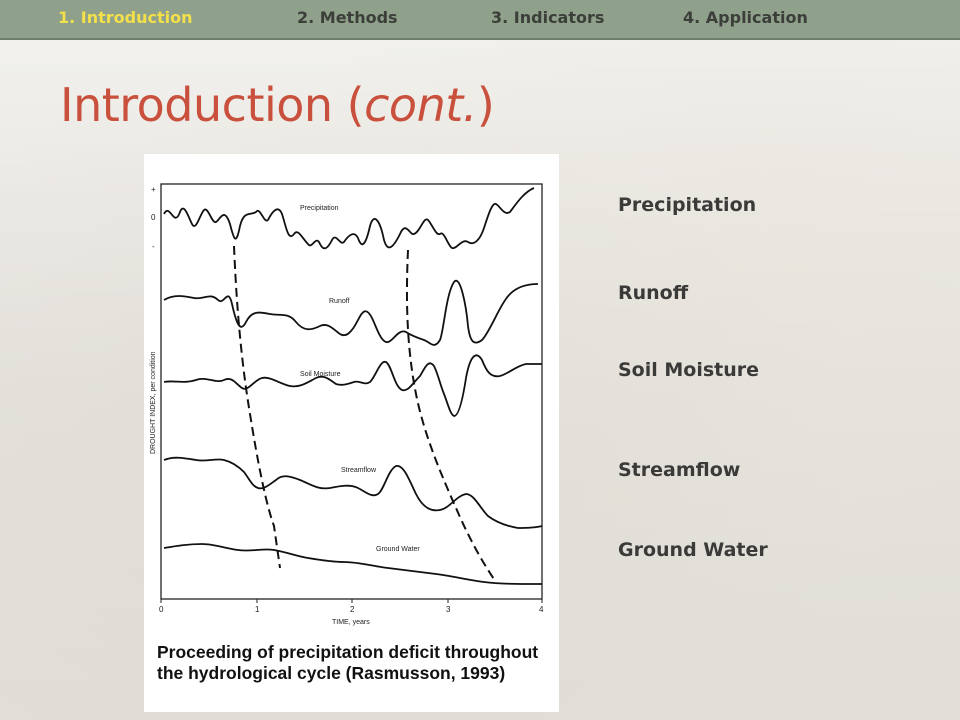  I want to click on x-tick-3: 3, so click(448, 609).